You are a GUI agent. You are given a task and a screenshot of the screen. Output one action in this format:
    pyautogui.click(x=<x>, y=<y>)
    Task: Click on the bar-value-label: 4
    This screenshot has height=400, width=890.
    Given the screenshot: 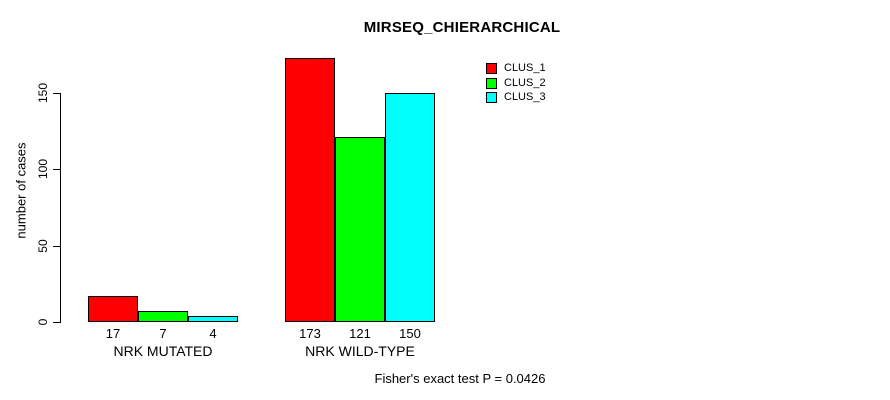 What is the action you would take?
    pyautogui.click(x=213, y=333)
    